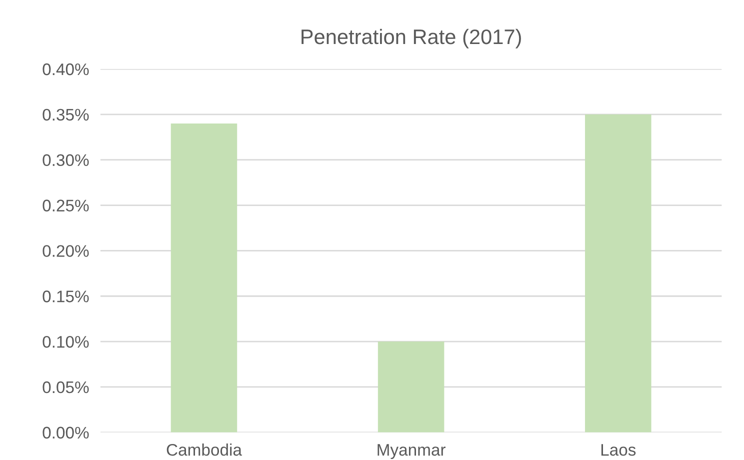 This screenshot has width=744, height=460. I want to click on y-tick-label: 0.20%, so click(65, 251).